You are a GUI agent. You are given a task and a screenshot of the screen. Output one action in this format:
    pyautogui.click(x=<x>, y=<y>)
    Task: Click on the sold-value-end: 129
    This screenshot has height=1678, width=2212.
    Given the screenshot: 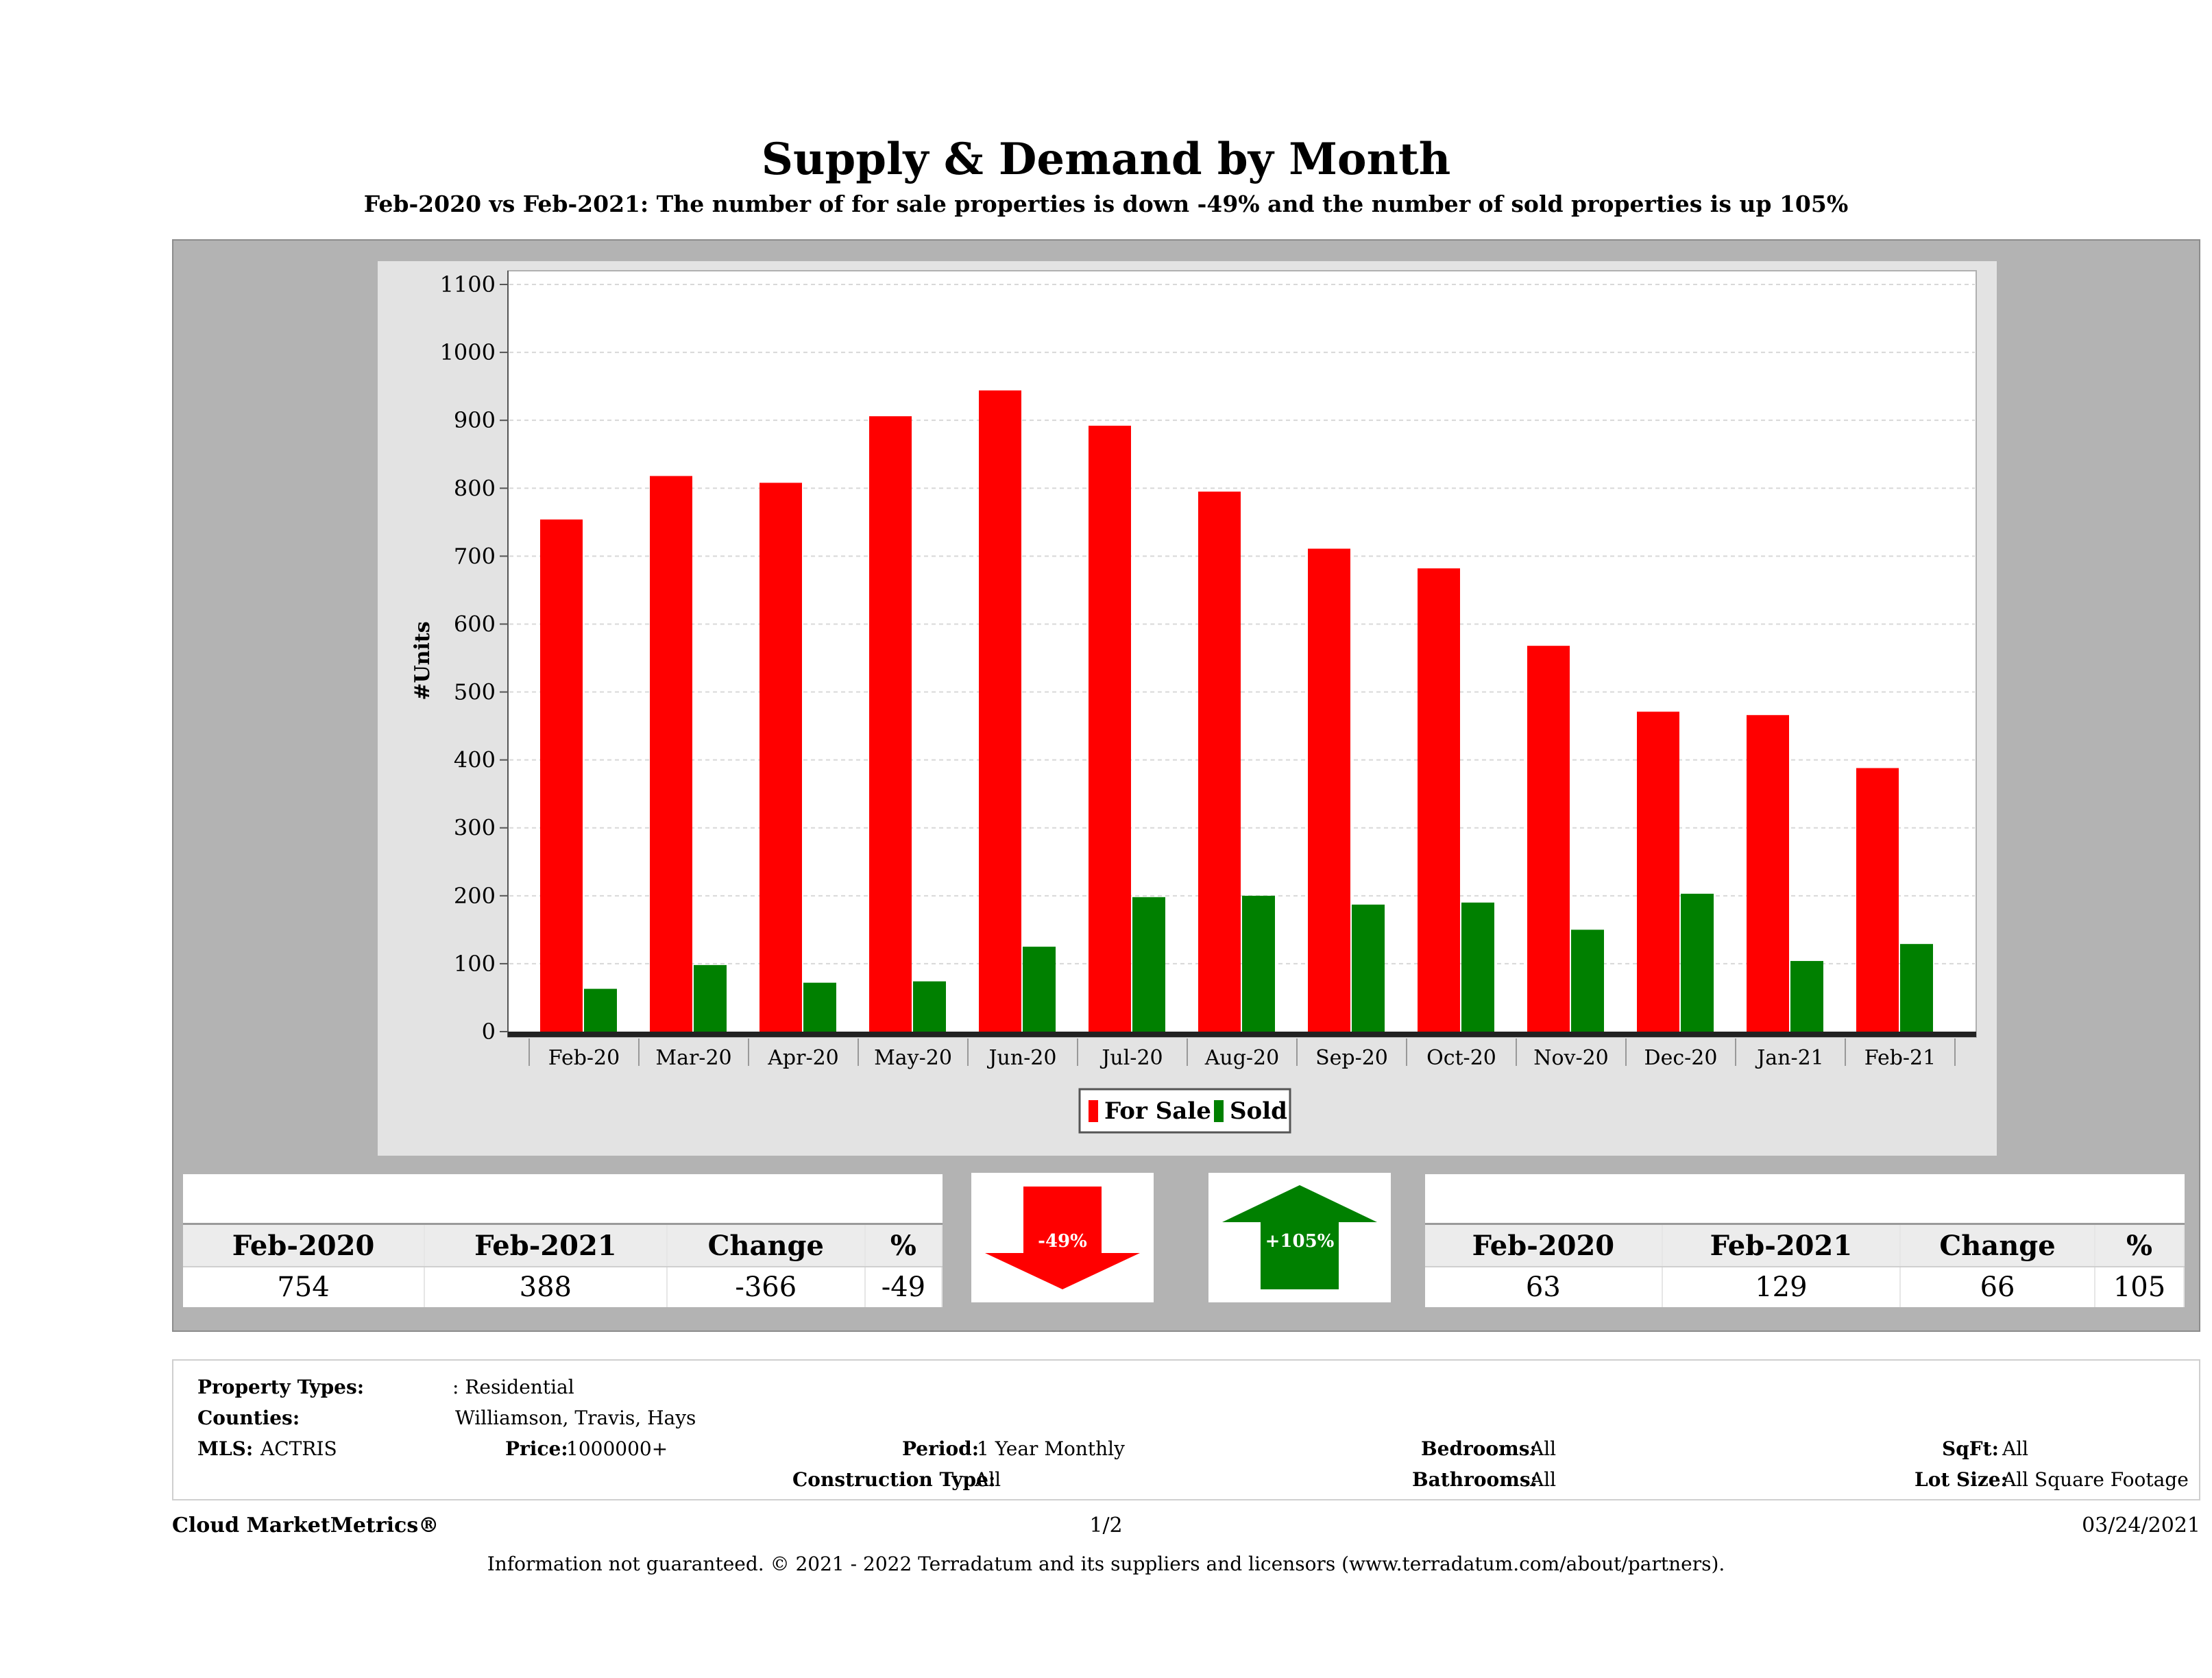 What is the action you would take?
    pyautogui.click(x=1781, y=1287)
    